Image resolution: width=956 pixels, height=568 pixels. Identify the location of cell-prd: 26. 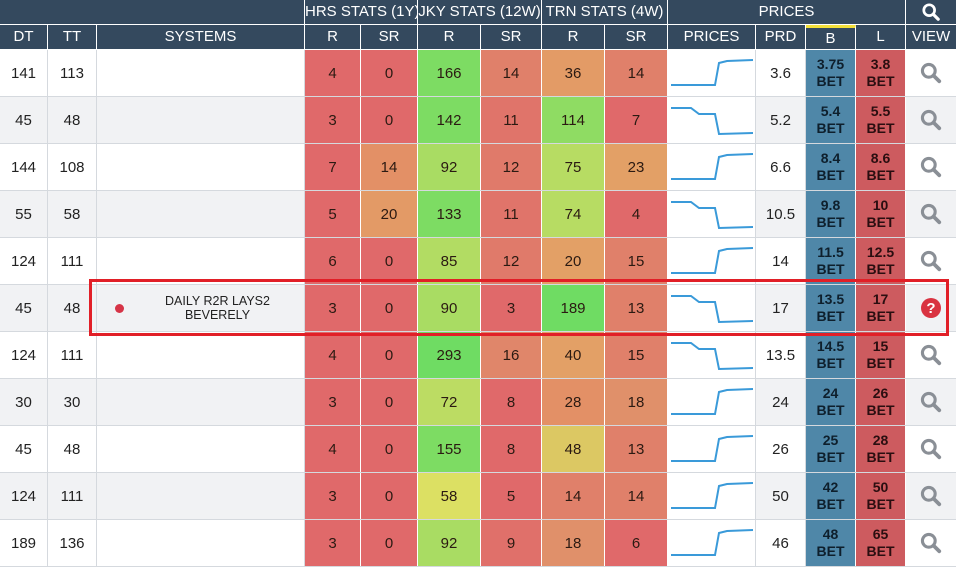
(781, 449).